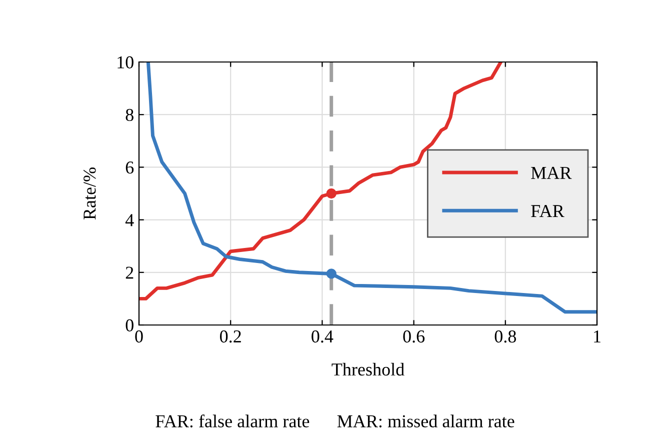  What do you see at coordinates (139, 336) in the screenshot?
I see `x-tick-label: 0` at bounding box center [139, 336].